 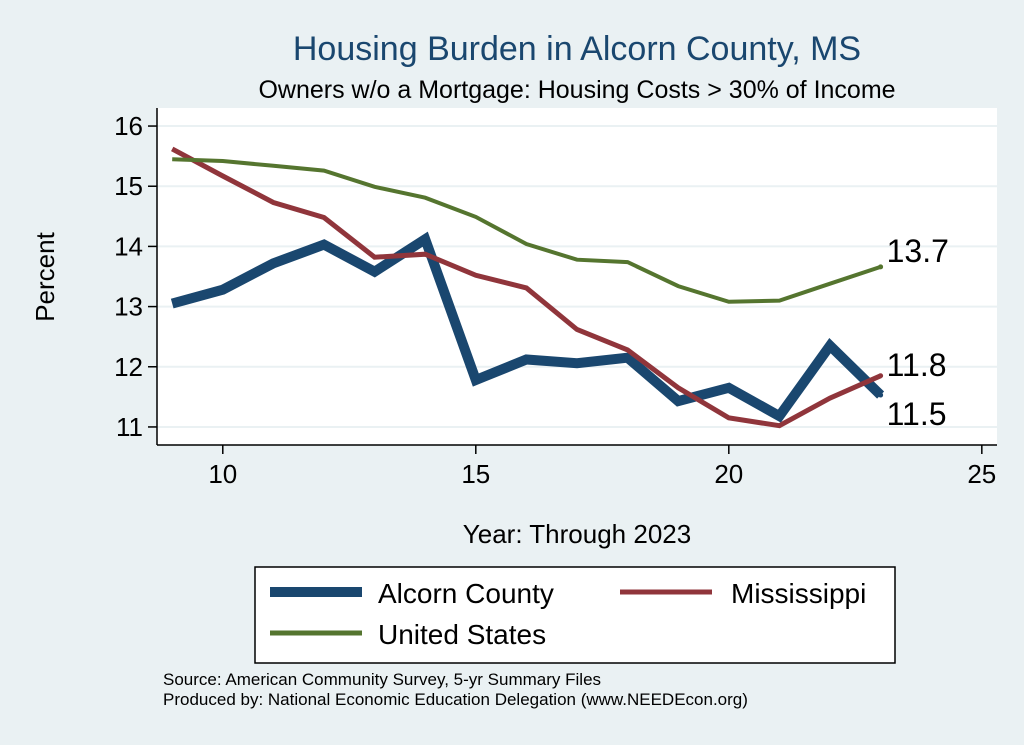 I want to click on y-tick-label: 13, so click(x=128, y=307).